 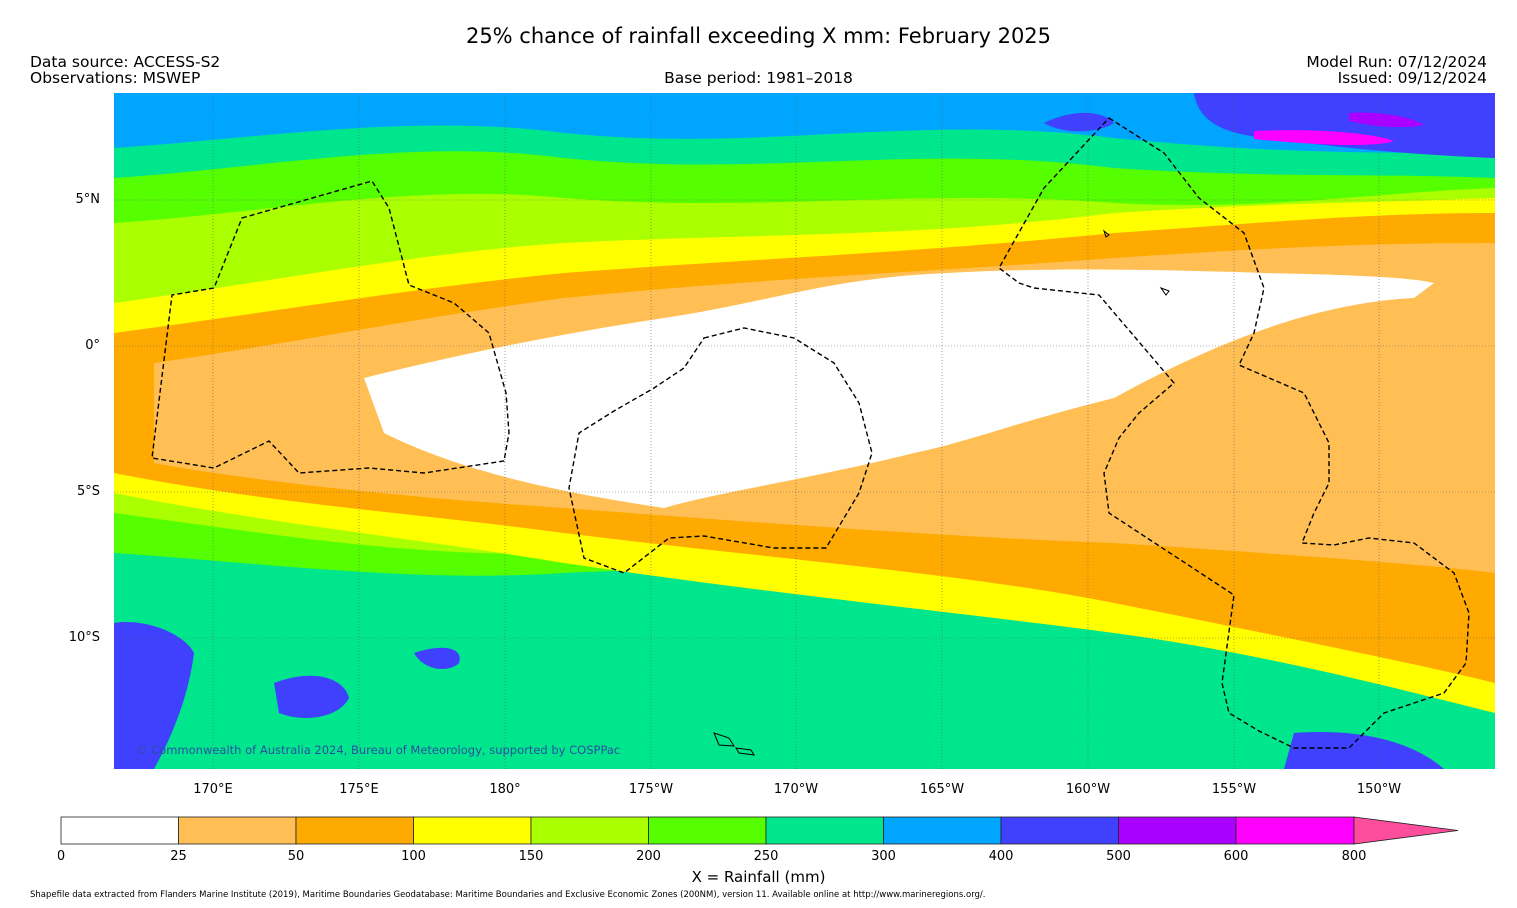 What do you see at coordinates (154, 695) in the screenshot?
I see `band-400-500-s1` at bounding box center [154, 695].